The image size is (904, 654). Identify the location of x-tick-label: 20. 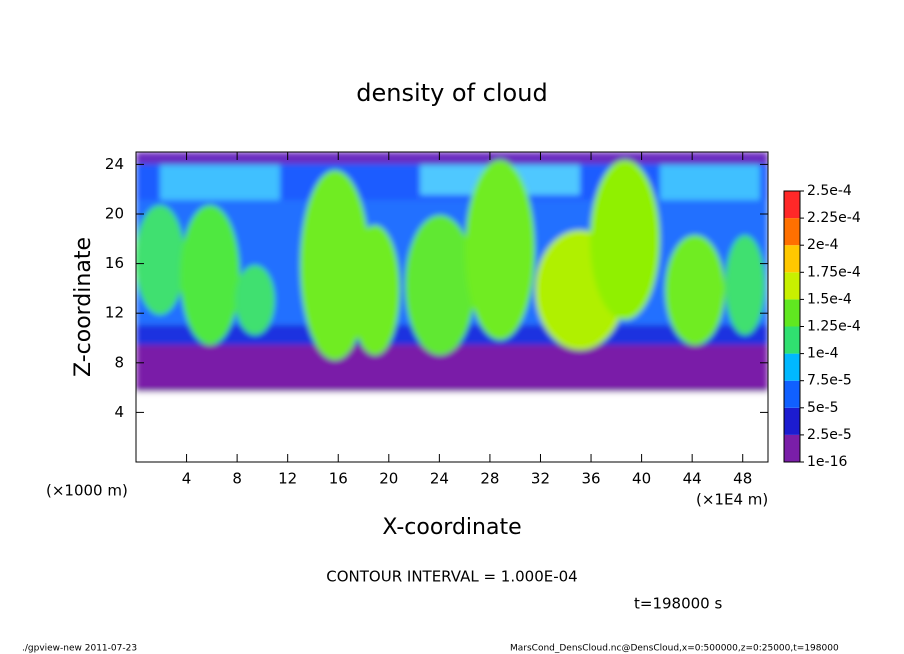
(388, 479).